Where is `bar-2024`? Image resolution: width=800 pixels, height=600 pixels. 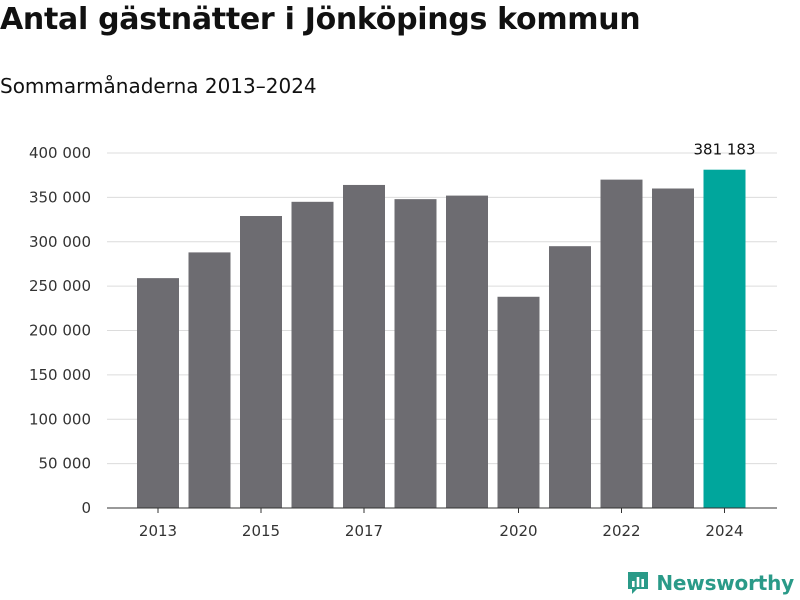 bar-2024 is located at coordinates (724, 339).